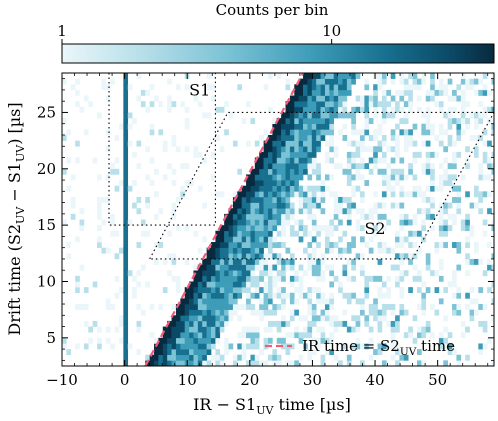 This screenshot has width=498, height=421. Describe the element at coordinates (272, 406) in the screenshot. I see `x-axis-label: IR − S1UV time [µs]` at that location.